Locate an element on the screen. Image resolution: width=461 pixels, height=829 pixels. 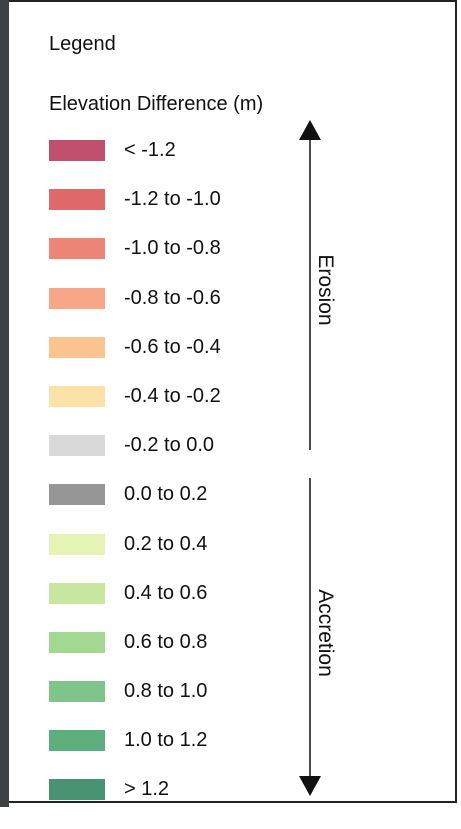
erosion-label: Erosion is located at coordinates (325, 289).